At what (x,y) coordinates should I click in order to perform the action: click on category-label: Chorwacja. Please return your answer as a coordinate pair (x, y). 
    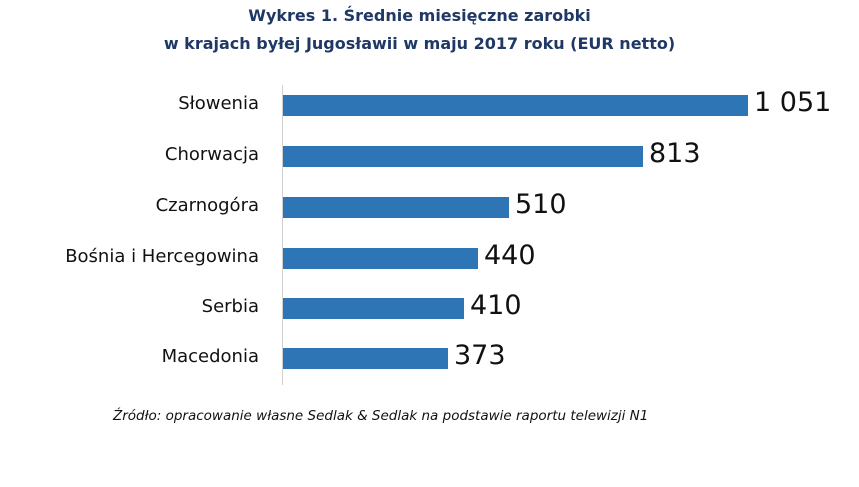
    Looking at the image, I should click on (211, 154).